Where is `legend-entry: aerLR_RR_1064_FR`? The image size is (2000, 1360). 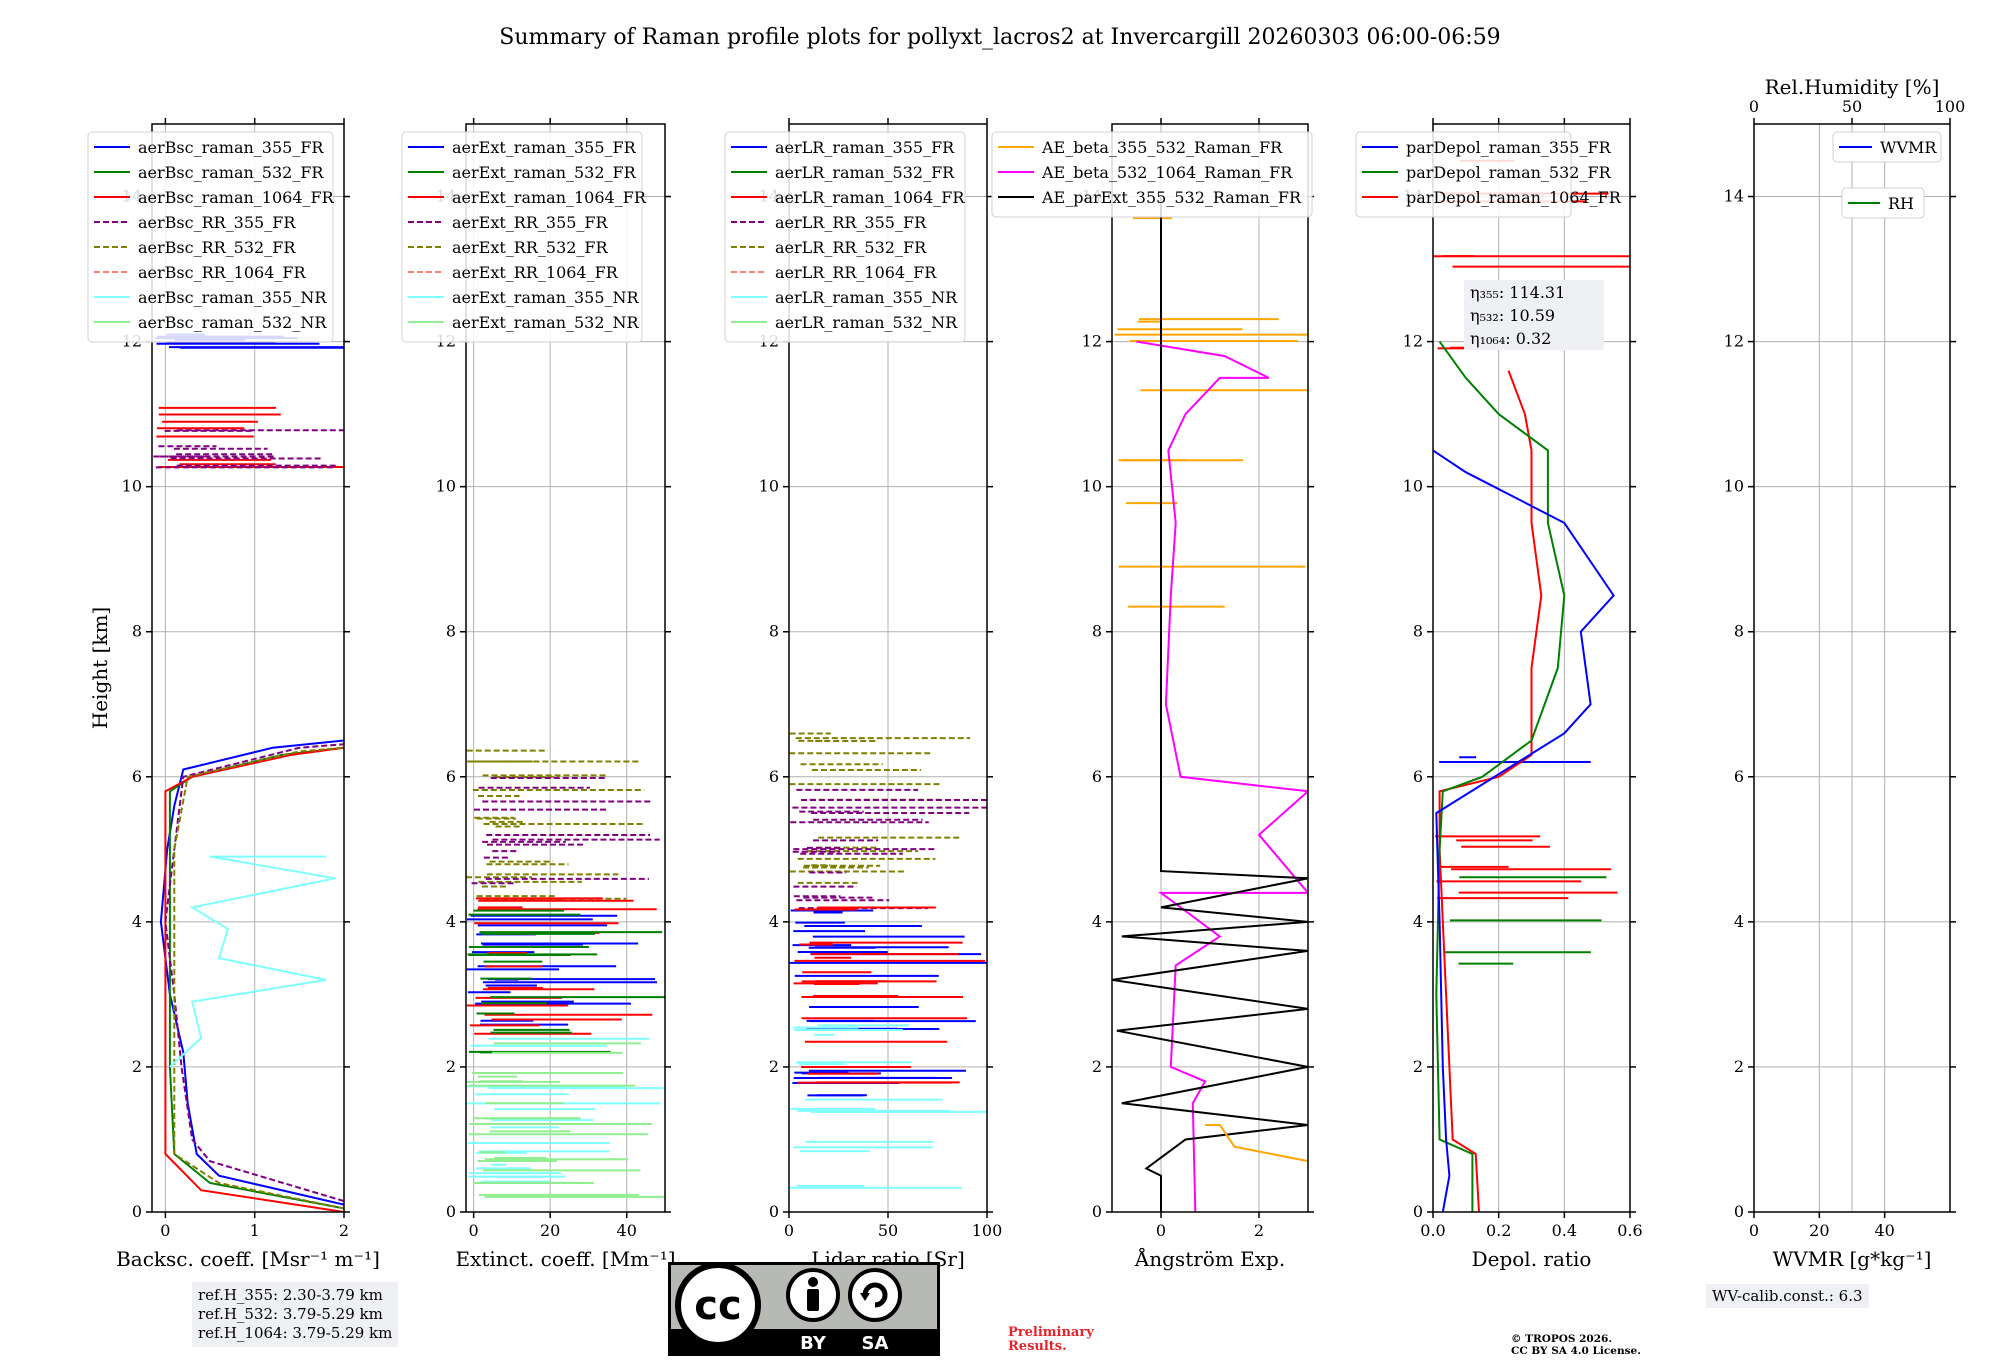 legend-entry: aerLR_RR_1064_FR is located at coordinates (856, 272).